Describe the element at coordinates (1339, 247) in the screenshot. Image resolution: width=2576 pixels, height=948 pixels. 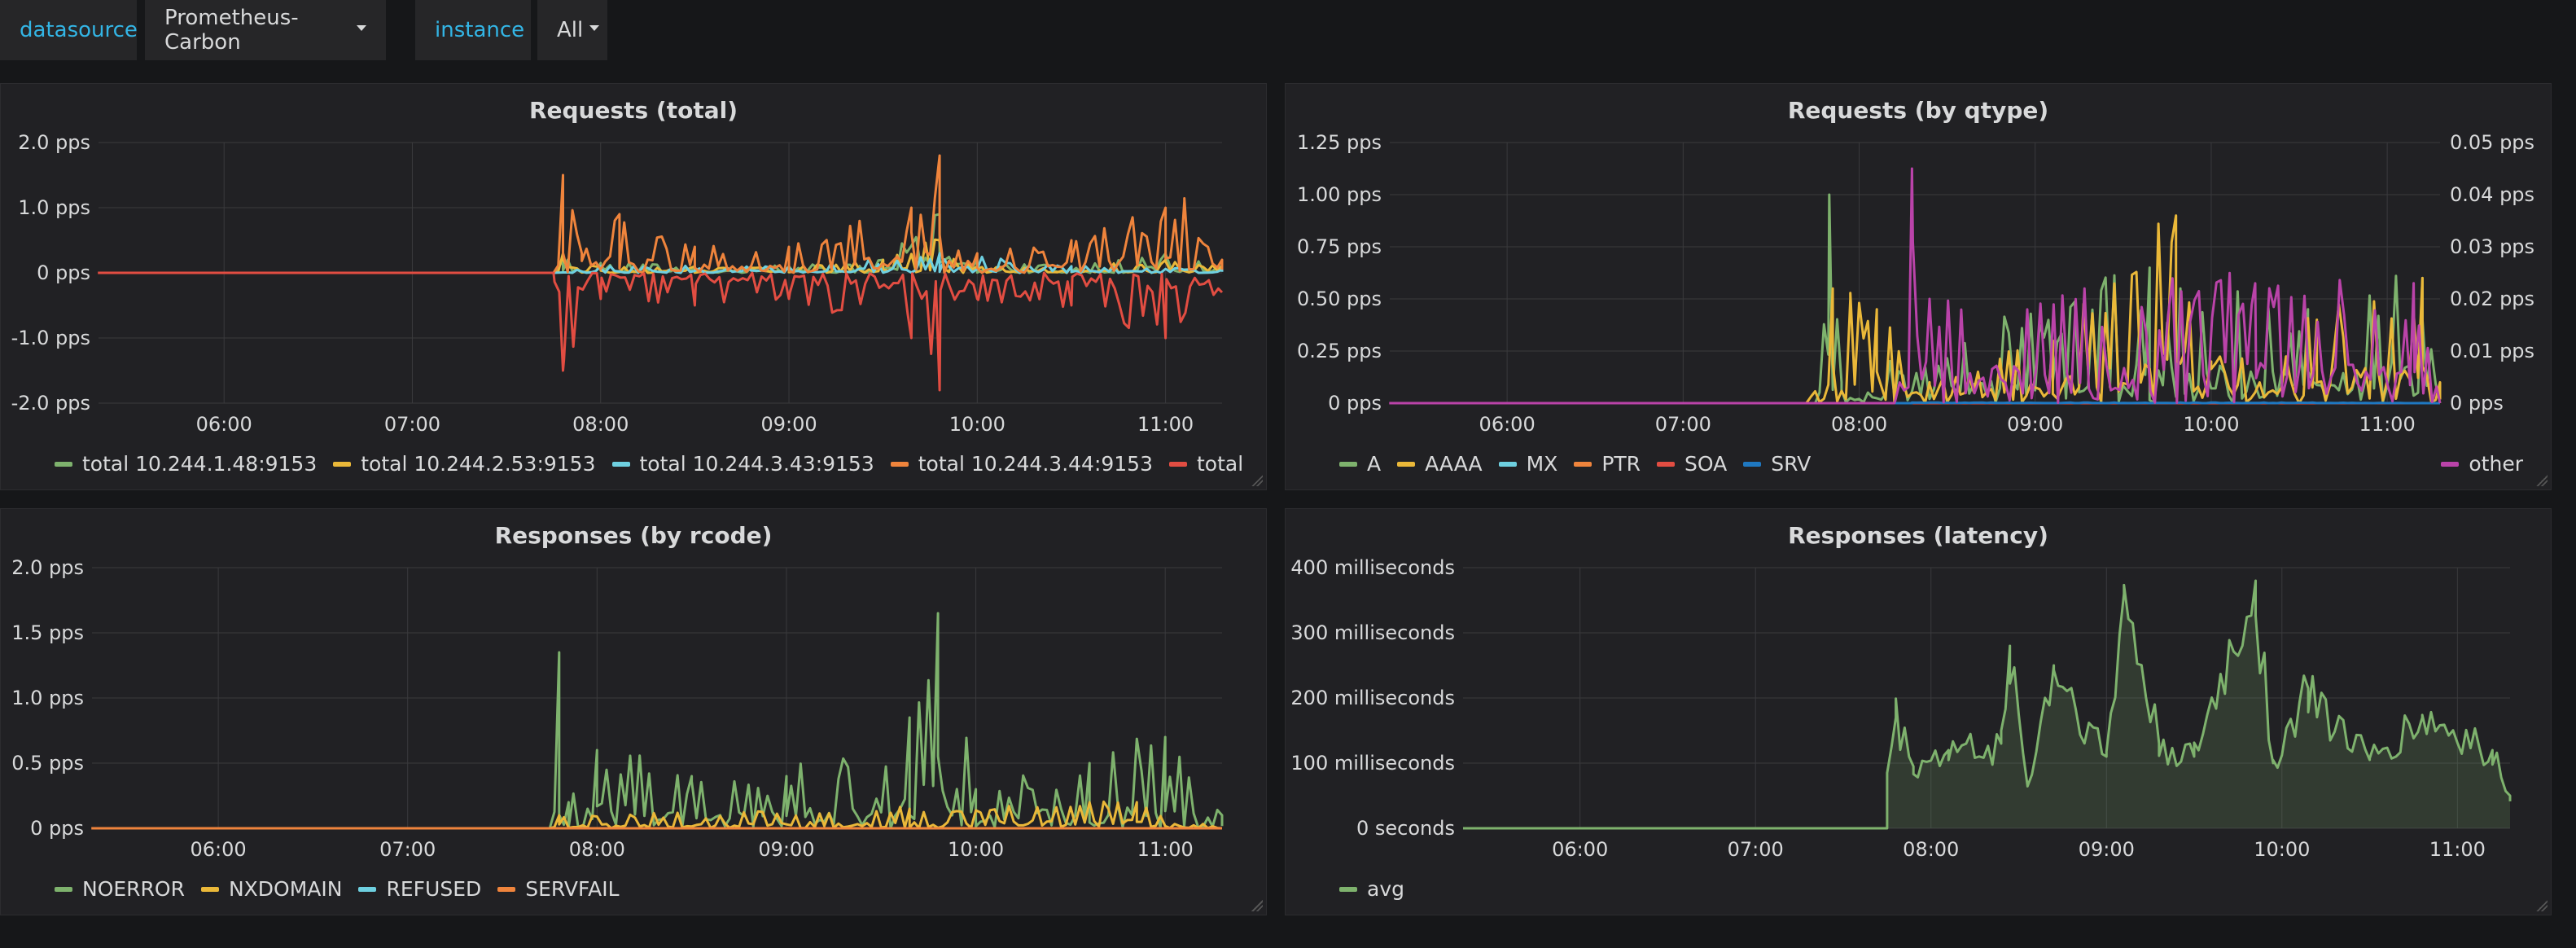
I see `y-tick-label: 0.75 pps` at that location.